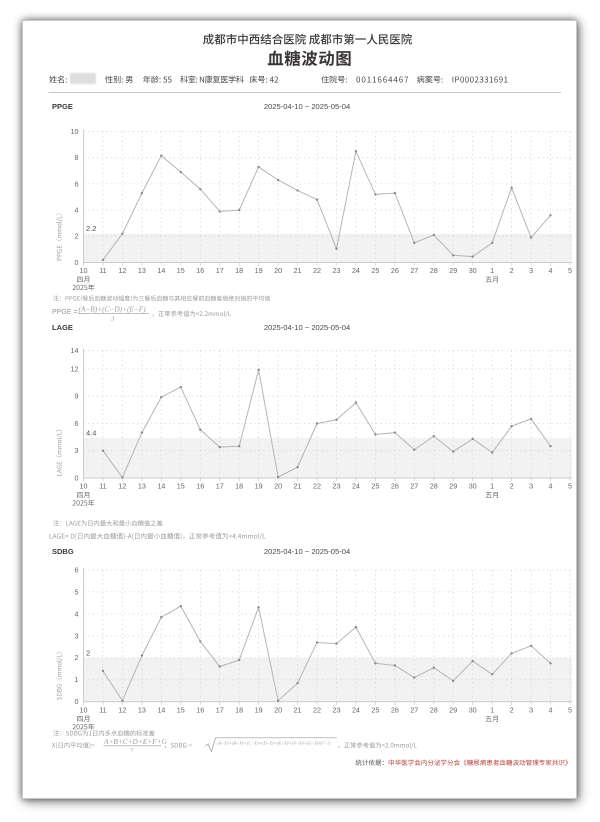  What do you see at coordinates (63, 551) in the screenshot?
I see `svg-text: SDBG` at bounding box center [63, 551].